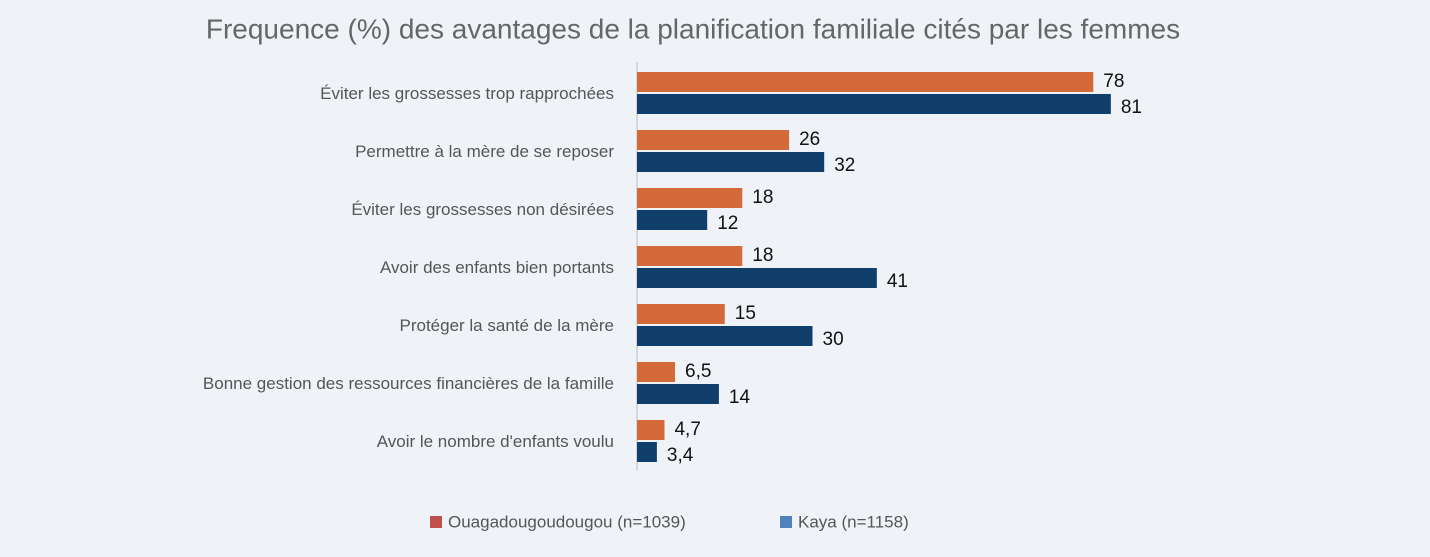 Image resolution: width=1430 pixels, height=557 pixels. I want to click on value-label: 41, so click(897, 281).